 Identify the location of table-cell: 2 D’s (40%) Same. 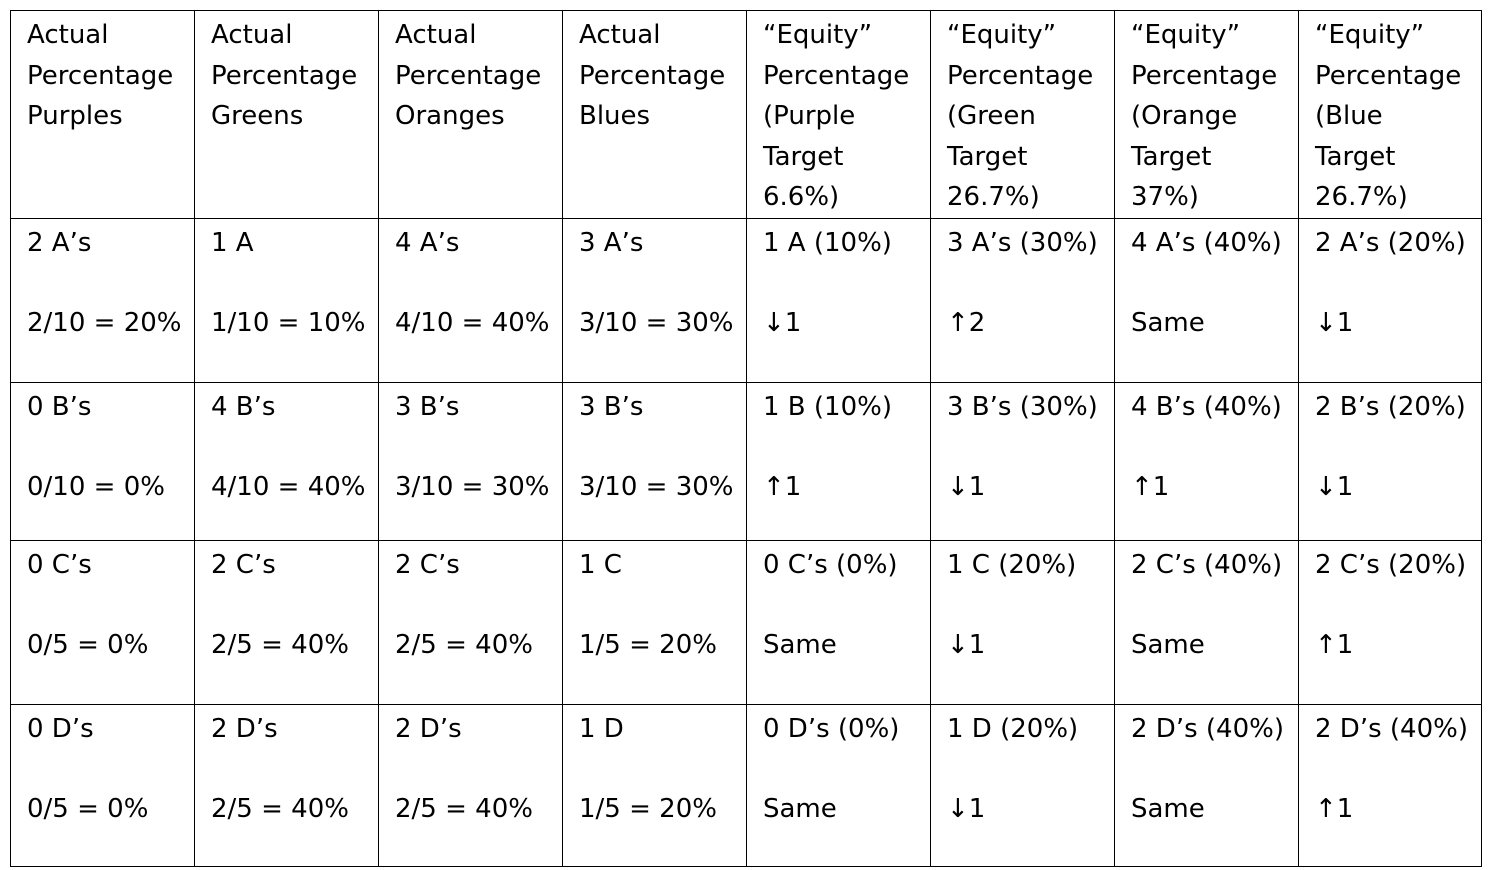
(1206, 785).